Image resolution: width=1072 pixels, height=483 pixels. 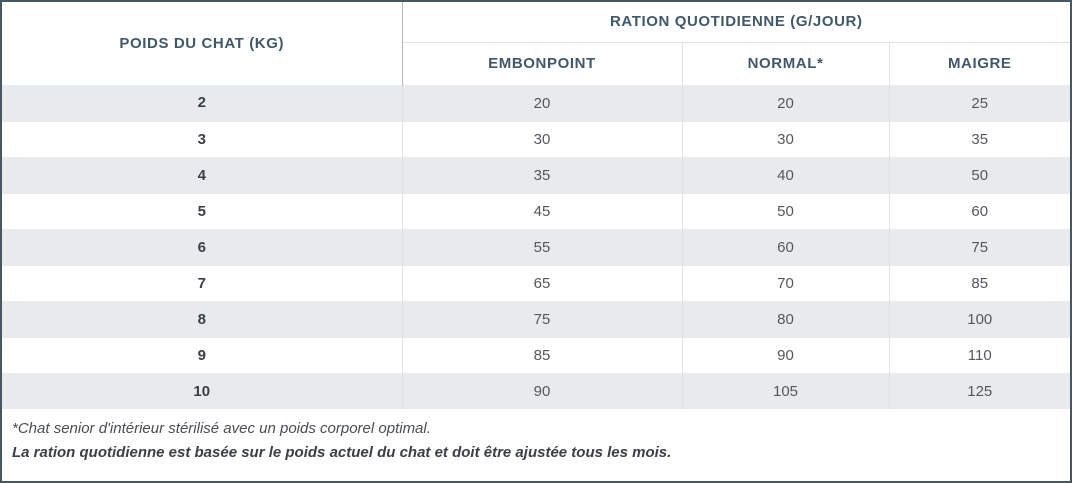 What do you see at coordinates (541, 318) in the screenshot?
I see `embonpoint-cell: 75` at bounding box center [541, 318].